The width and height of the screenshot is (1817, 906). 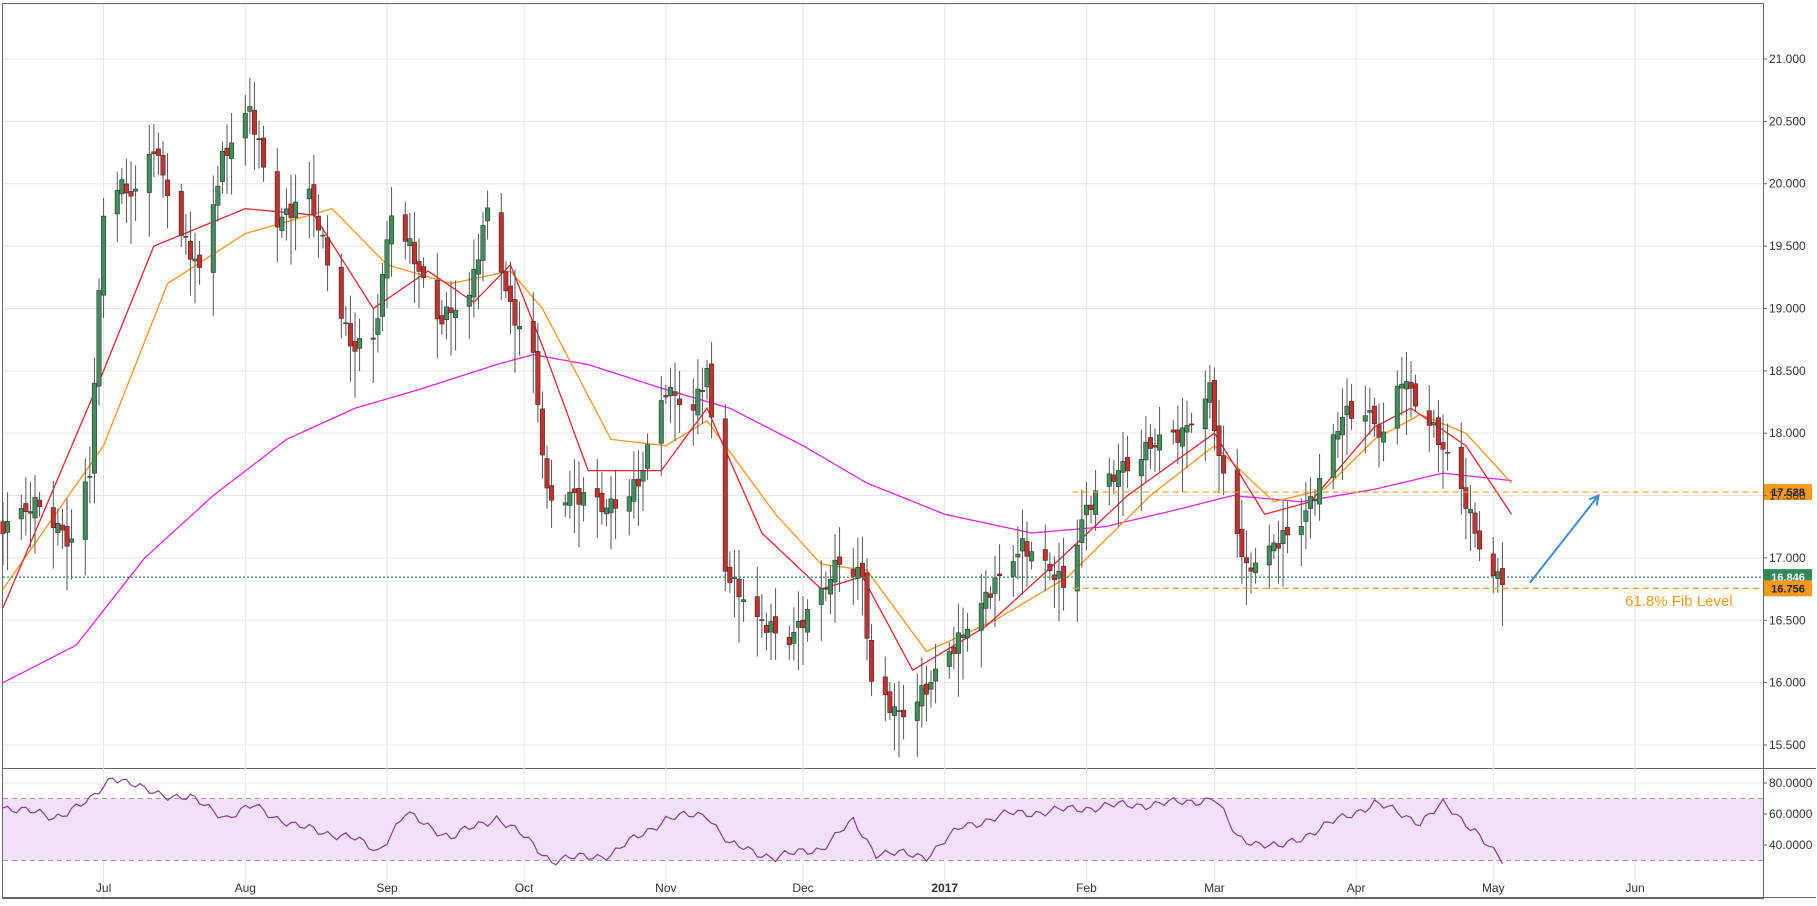 What do you see at coordinates (1787, 683) in the screenshot?
I see `price-tick-label: 16.000` at bounding box center [1787, 683].